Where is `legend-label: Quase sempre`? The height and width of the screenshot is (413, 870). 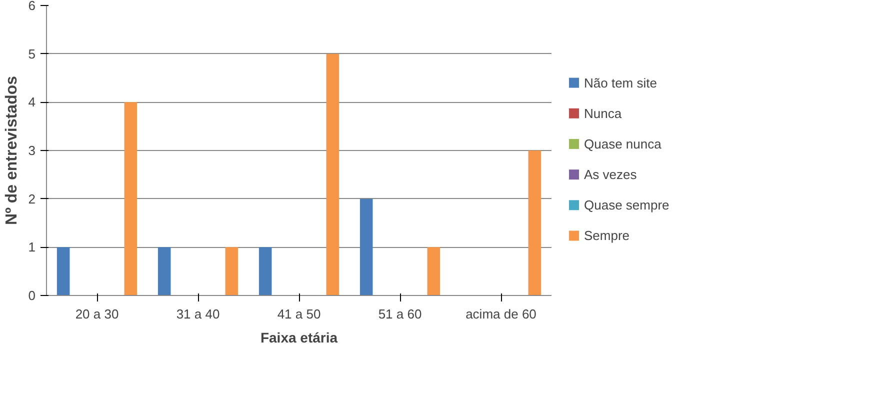
legend-label: Quase sempre is located at coordinates (627, 205).